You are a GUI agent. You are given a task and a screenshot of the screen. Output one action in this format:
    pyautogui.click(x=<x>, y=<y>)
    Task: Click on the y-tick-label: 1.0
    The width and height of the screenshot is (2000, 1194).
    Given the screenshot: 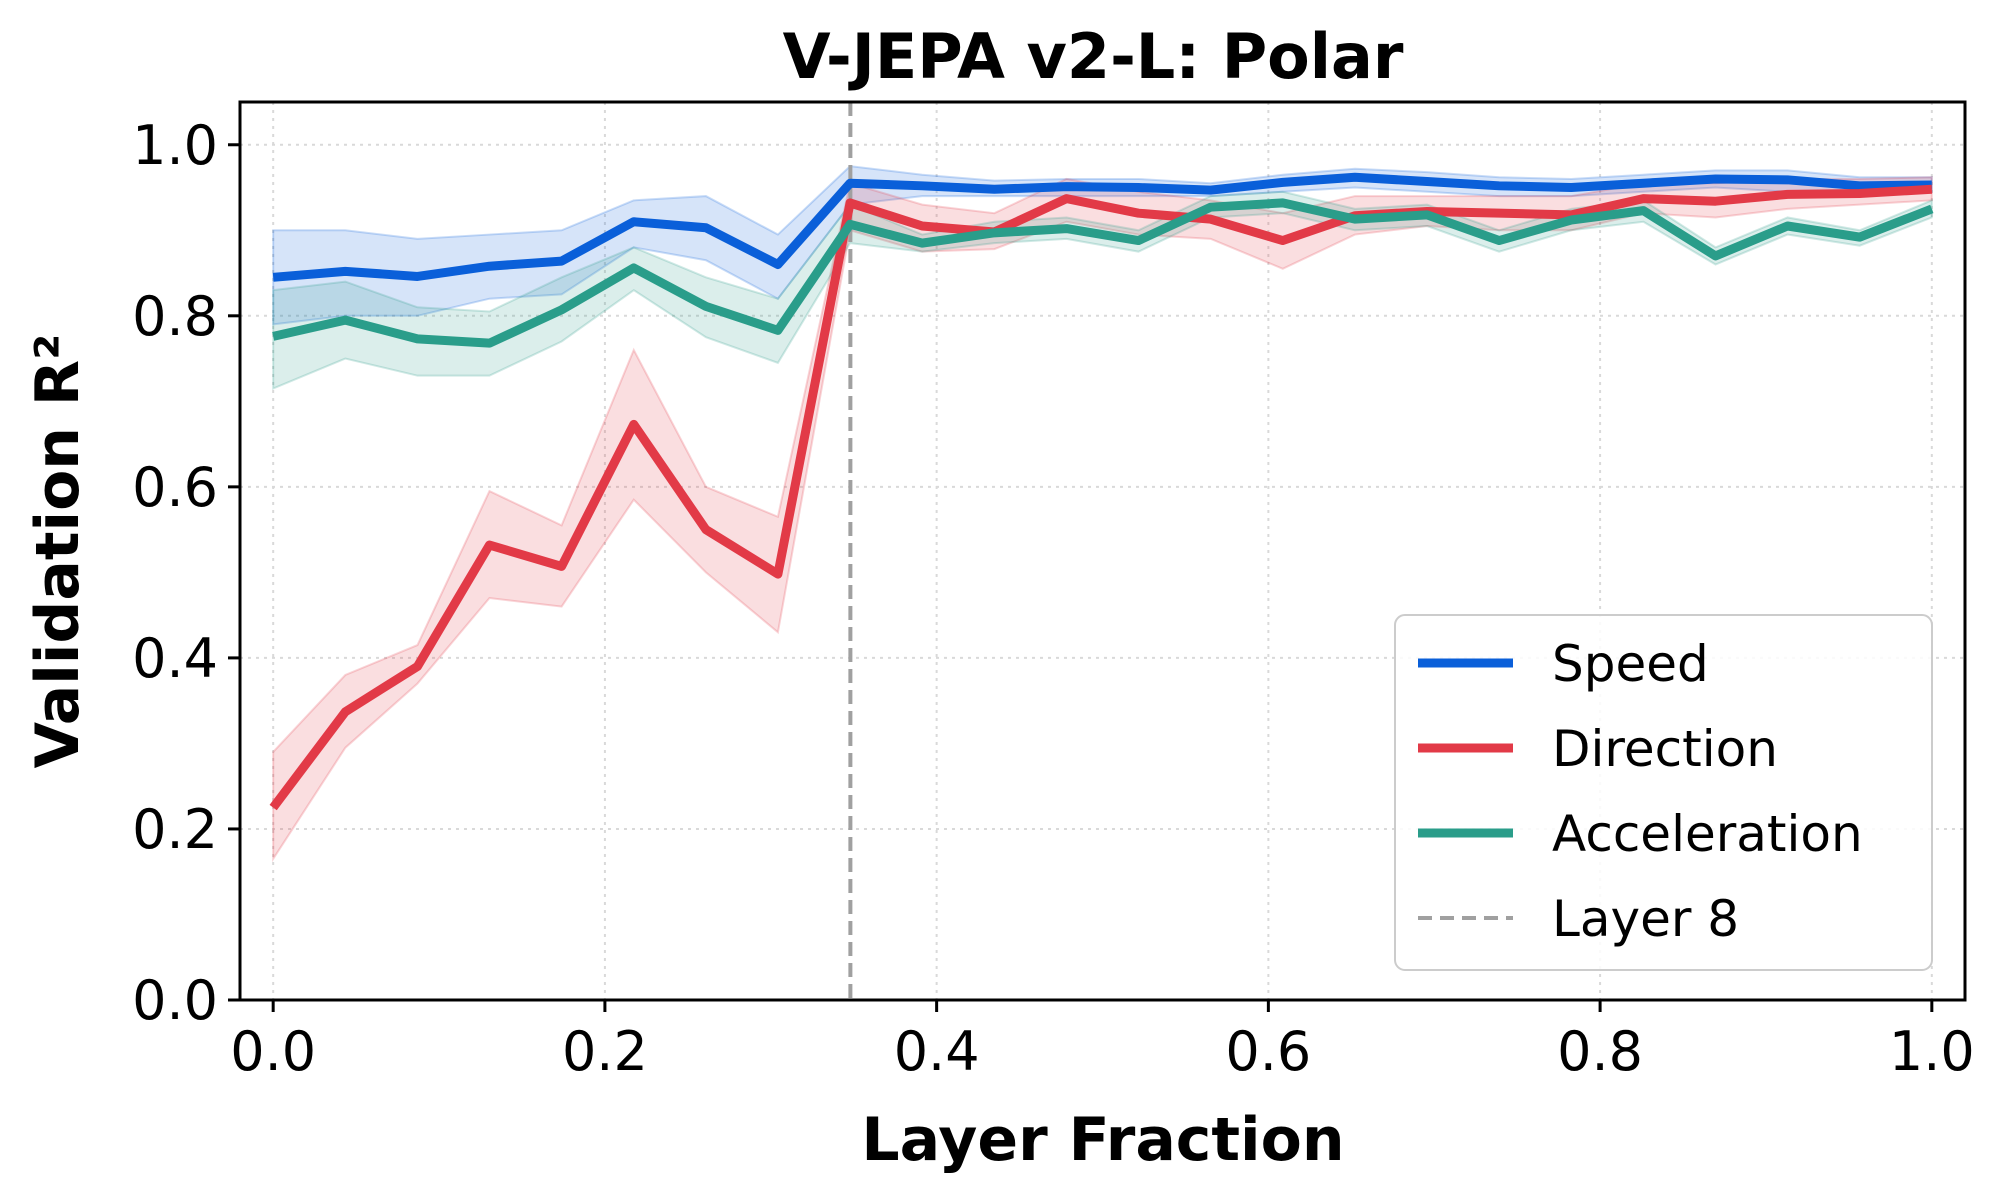 What is the action you would take?
    pyautogui.click(x=175, y=145)
    